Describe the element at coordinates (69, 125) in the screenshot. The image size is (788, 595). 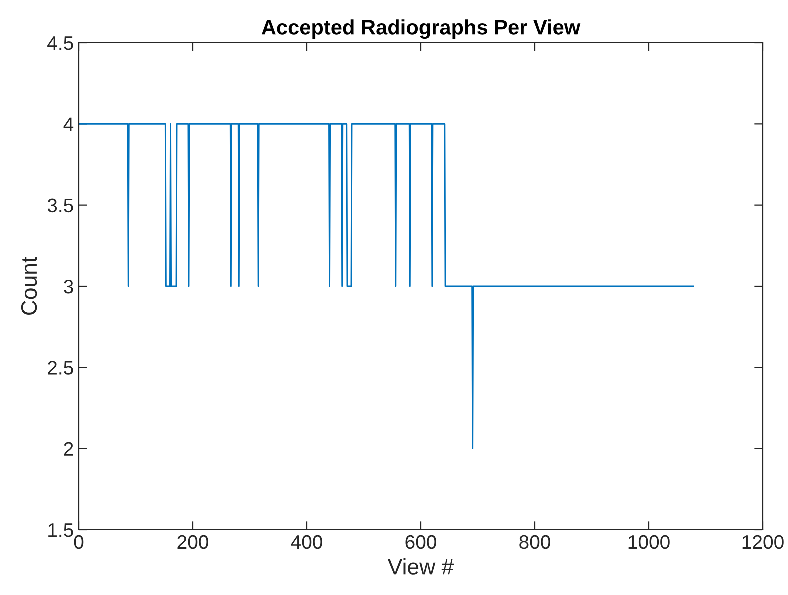
I see `y-tick-label: 4` at that location.